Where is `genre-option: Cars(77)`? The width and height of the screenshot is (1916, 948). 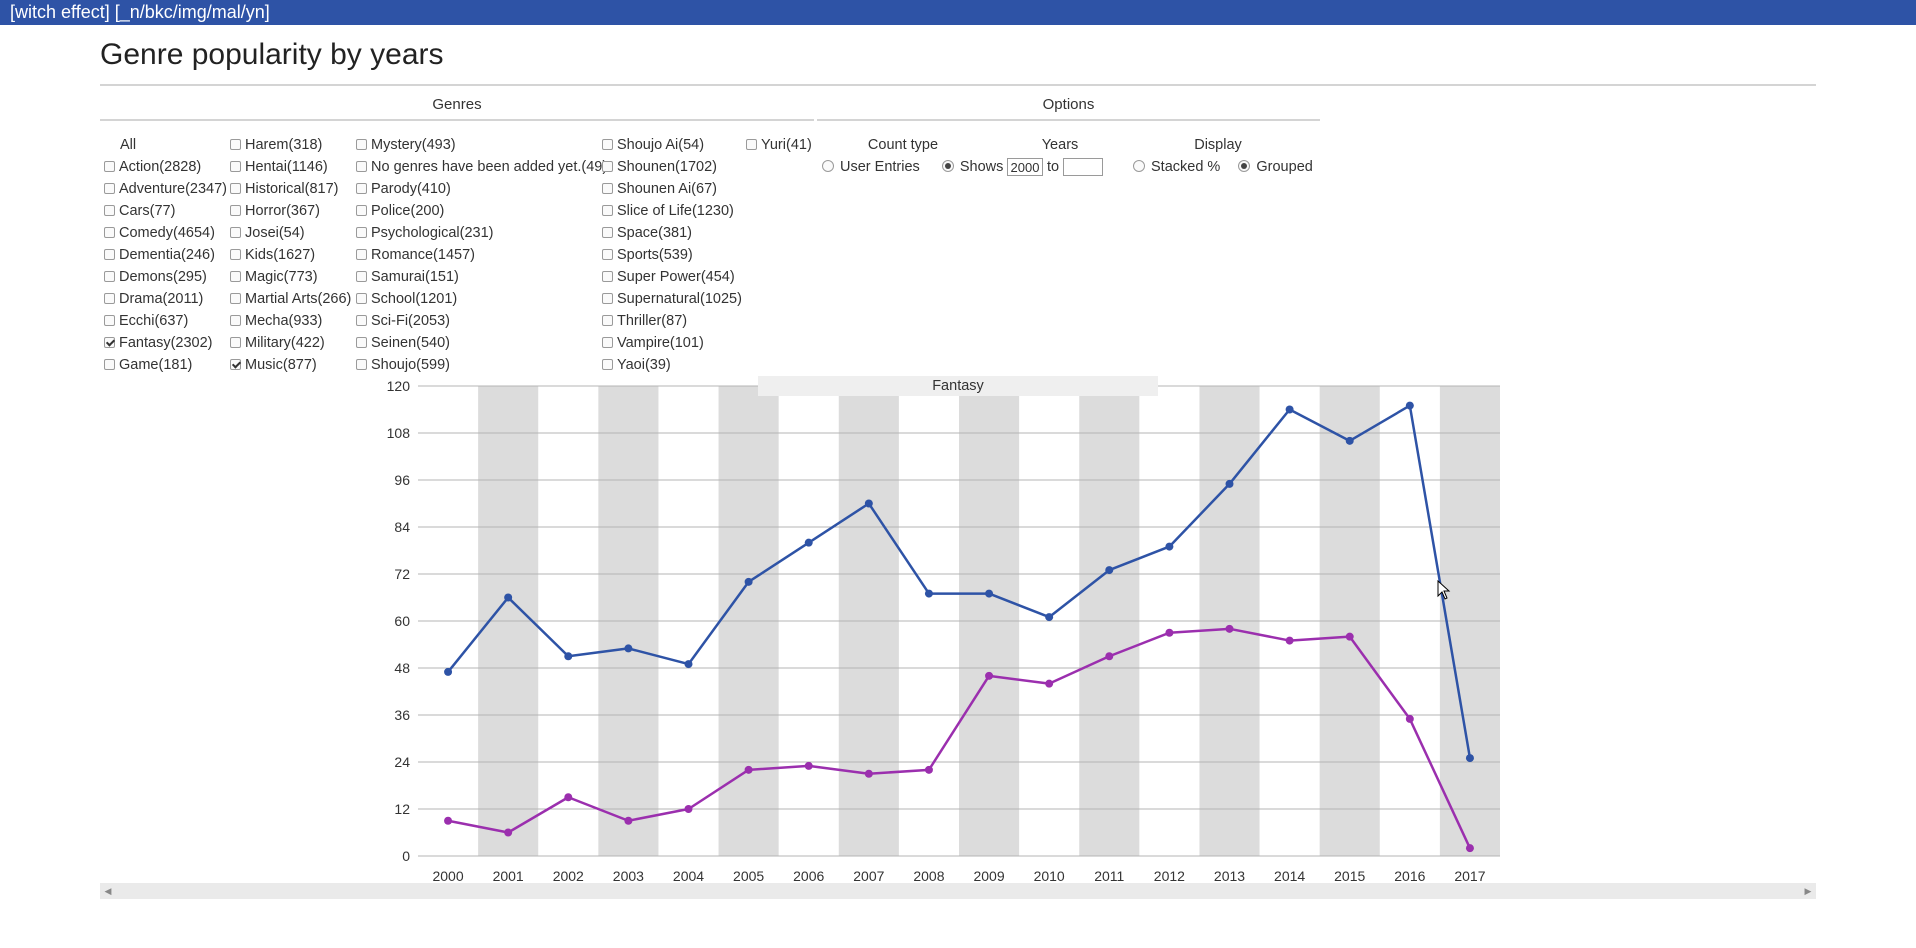
genre-option: Cars(77) is located at coordinates (165, 211).